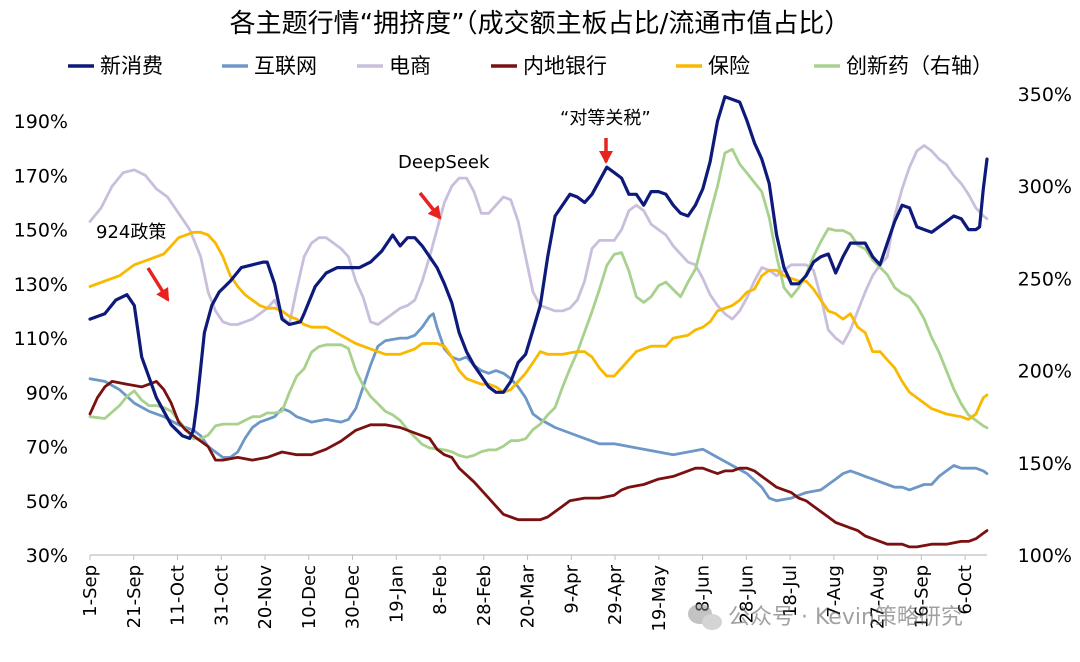  I want to click on legend-label: 内地银行, so click(565, 66).